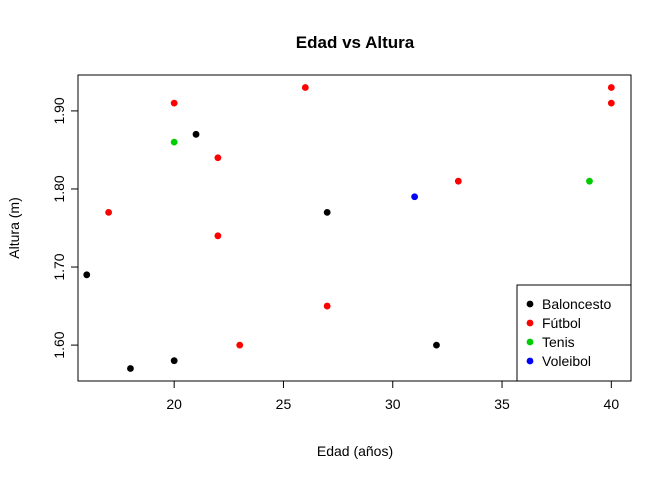 The image size is (672, 480). I want to click on chart-title: Edad vs Altura, so click(355, 42).